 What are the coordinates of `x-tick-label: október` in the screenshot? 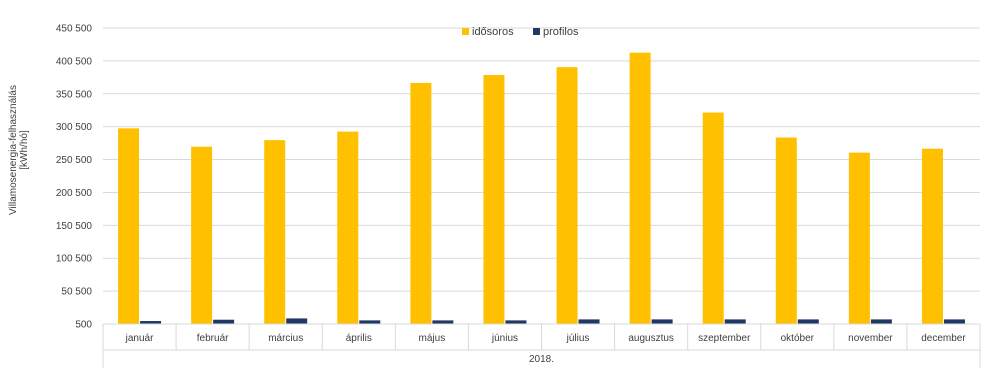 It's located at (798, 338).